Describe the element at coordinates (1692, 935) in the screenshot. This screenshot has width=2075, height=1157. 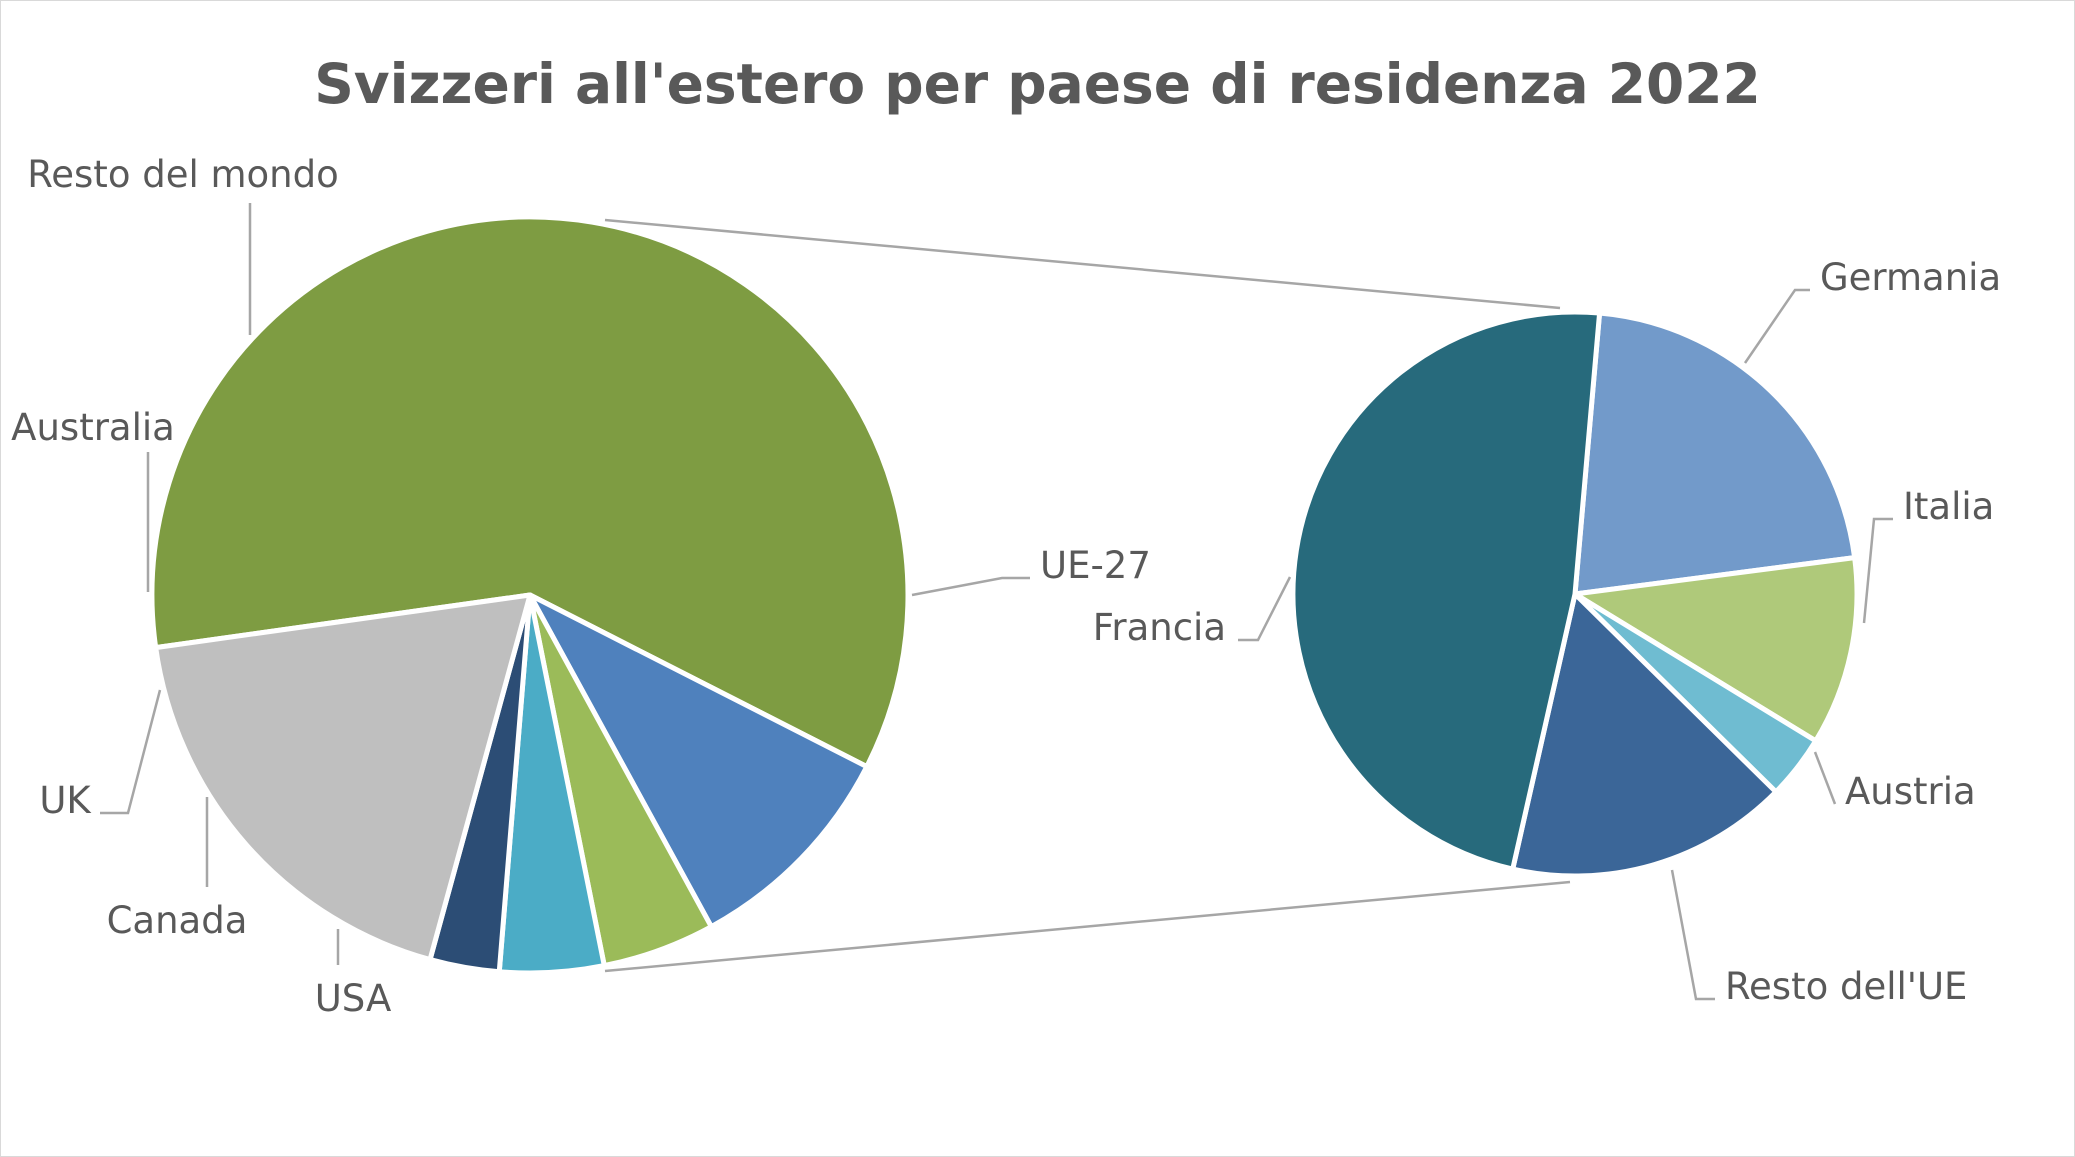
I see `secondary-leader-resto-dell-ue` at that location.